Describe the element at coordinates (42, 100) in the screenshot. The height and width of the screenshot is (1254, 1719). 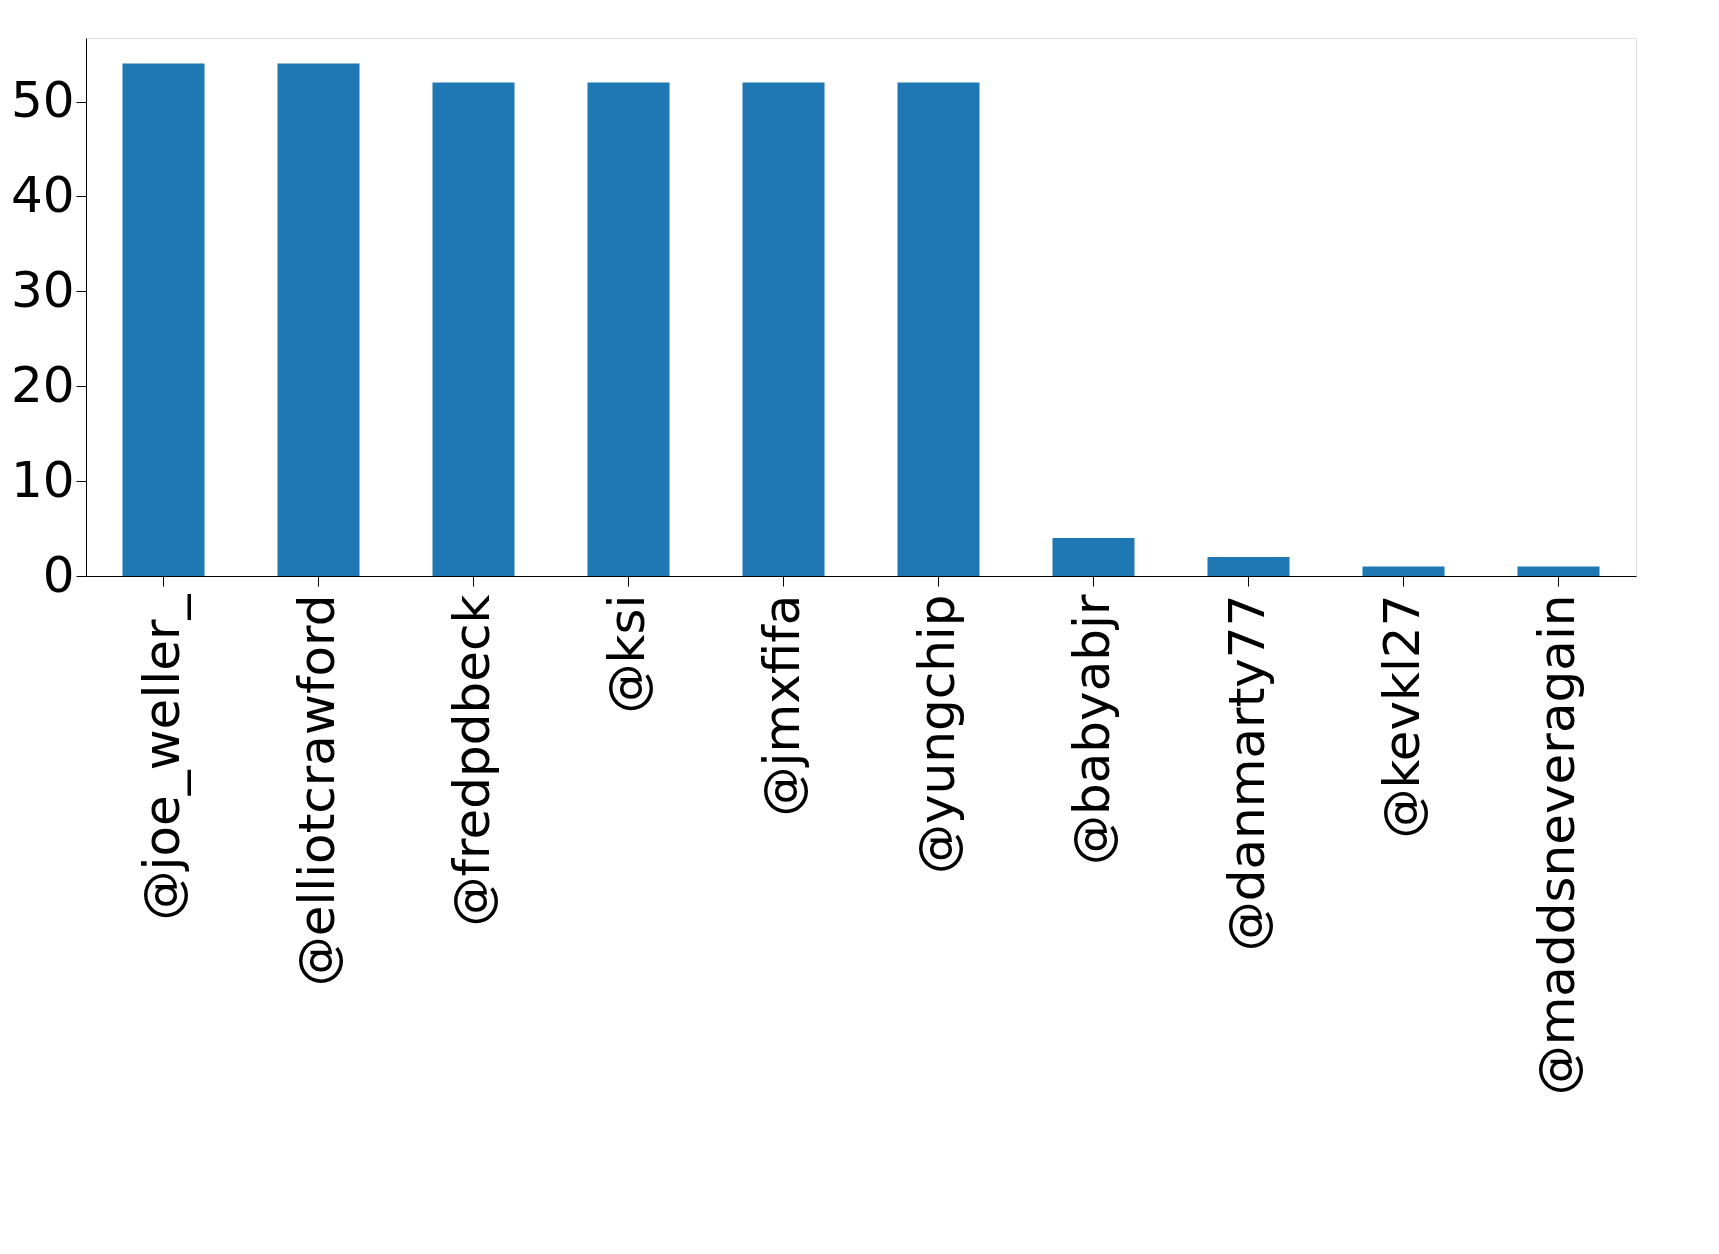
I see `y-tick-label: 50` at that location.